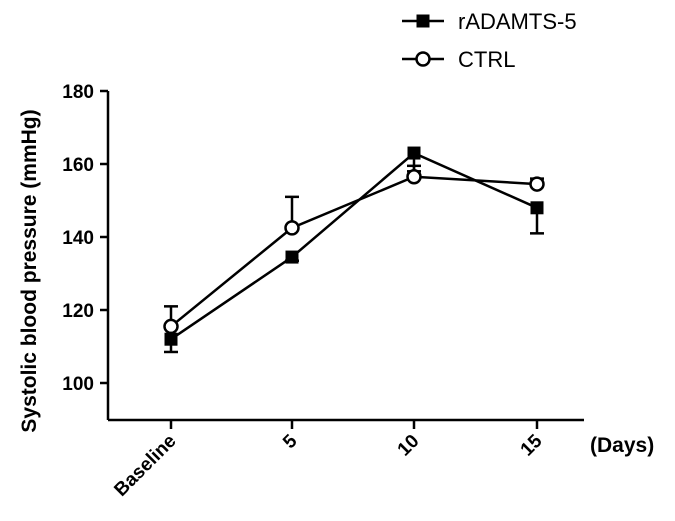  What do you see at coordinates (423, 21) in the screenshot?
I see `legend-marker-radamts5` at bounding box center [423, 21].